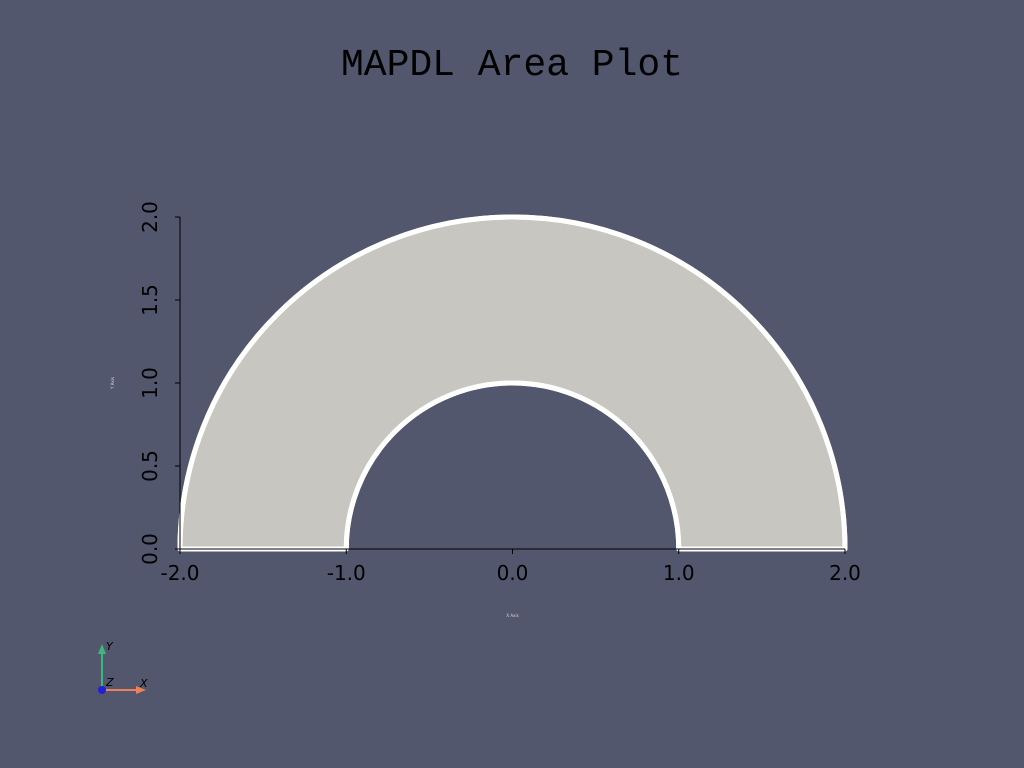 The height and width of the screenshot is (768, 1024). I want to click on y-tick-label: 0.0, so click(150, 549).